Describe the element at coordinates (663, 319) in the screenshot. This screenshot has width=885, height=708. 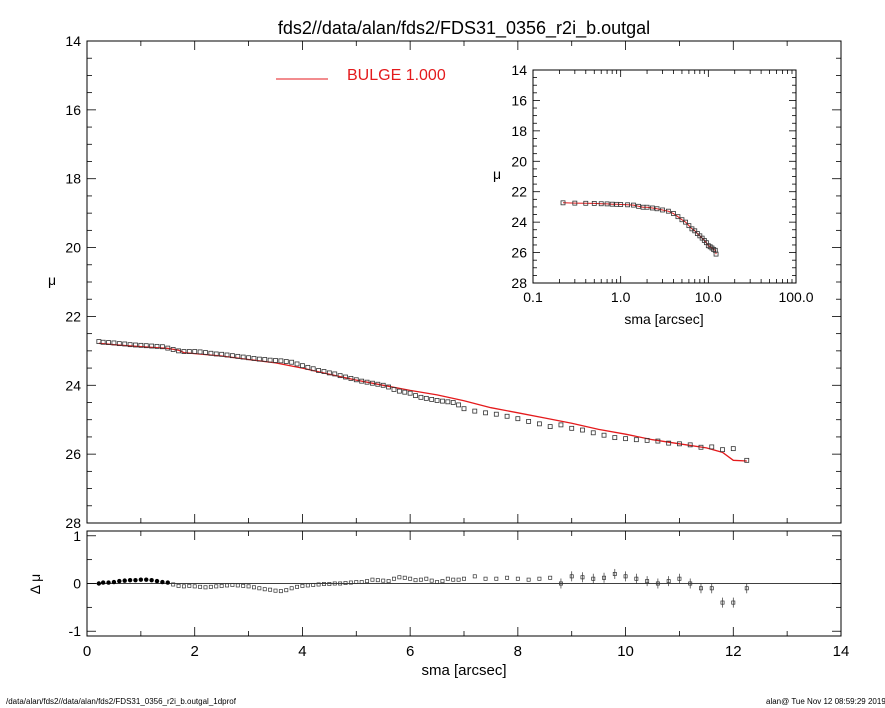
I see `inset-x-axis-label: sma [arcsec]` at that location.